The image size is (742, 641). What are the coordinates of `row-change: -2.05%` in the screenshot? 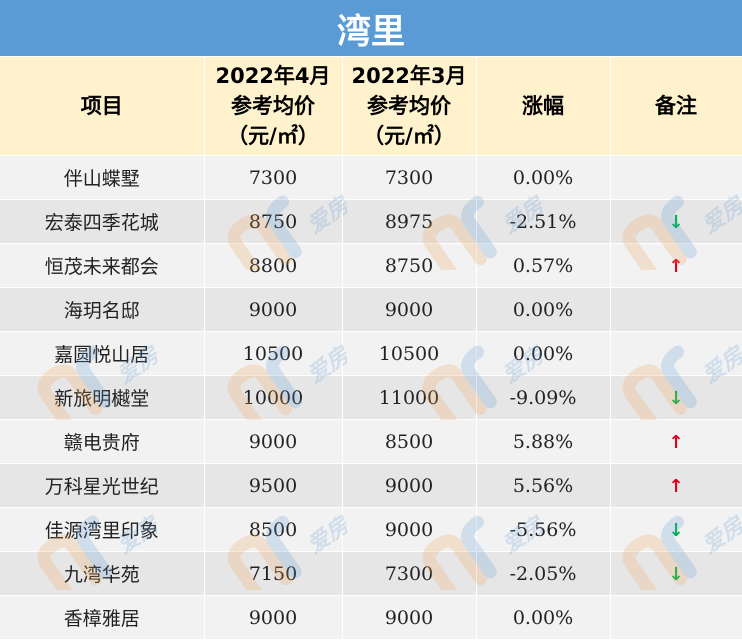 It's located at (543, 573).